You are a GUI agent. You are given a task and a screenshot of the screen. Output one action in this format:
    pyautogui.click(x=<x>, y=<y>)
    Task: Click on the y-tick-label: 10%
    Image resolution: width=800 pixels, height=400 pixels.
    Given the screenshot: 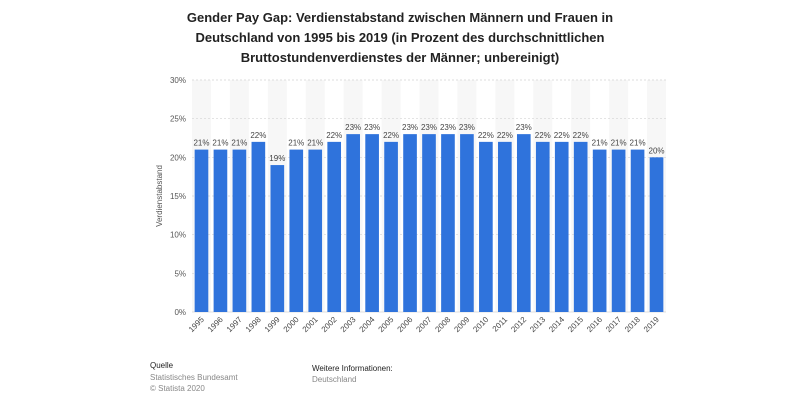 What is the action you would take?
    pyautogui.click(x=178, y=235)
    